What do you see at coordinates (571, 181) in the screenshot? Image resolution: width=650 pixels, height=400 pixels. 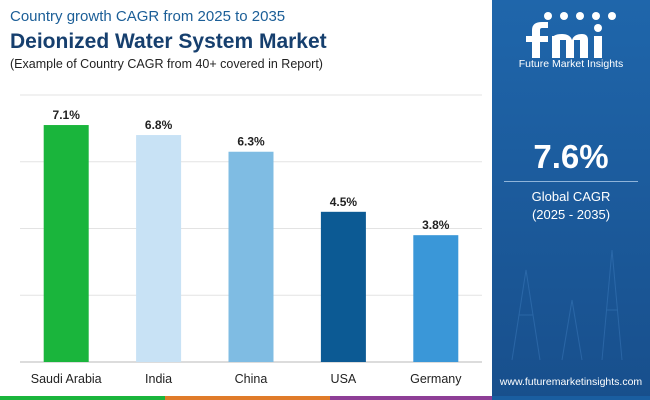 I see `cagr-divider` at bounding box center [571, 181].